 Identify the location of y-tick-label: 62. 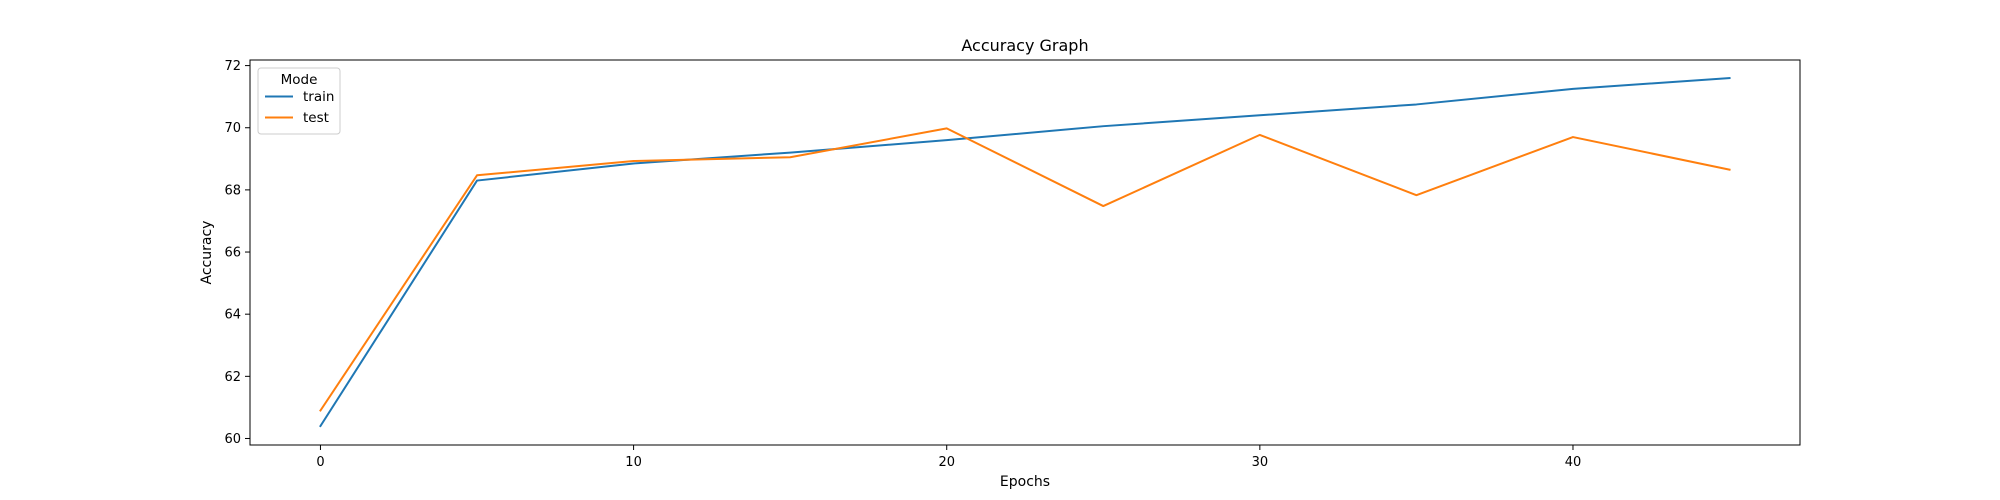
(232, 377).